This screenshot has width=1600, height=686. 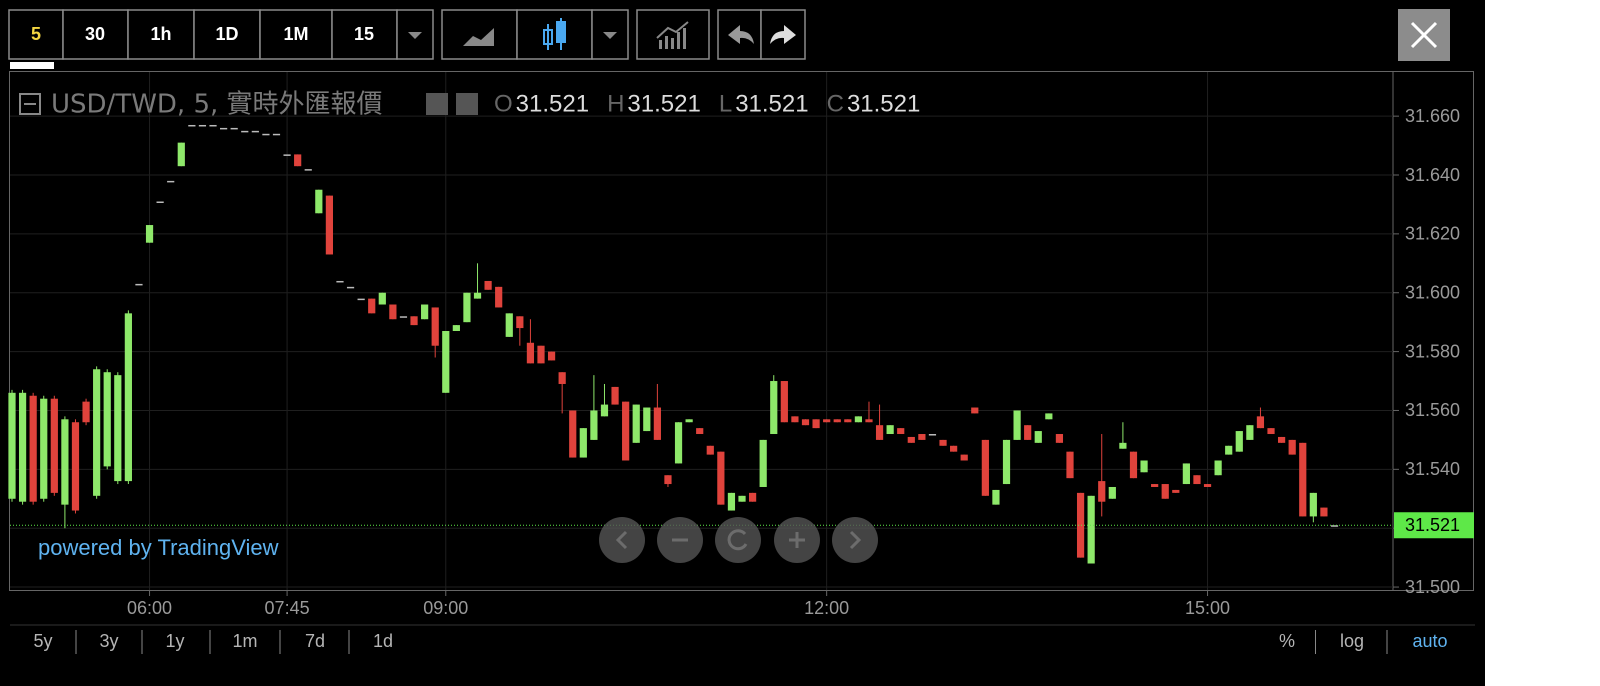 What do you see at coordinates (437, 104) in the screenshot?
I see `eye-icon` at bounding box center [437, 104].